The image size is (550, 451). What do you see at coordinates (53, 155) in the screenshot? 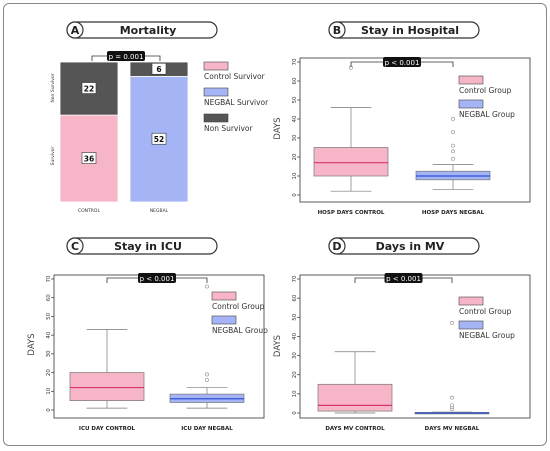
I see `y-segment-label: Survivor` at bounding box center [53, 155].